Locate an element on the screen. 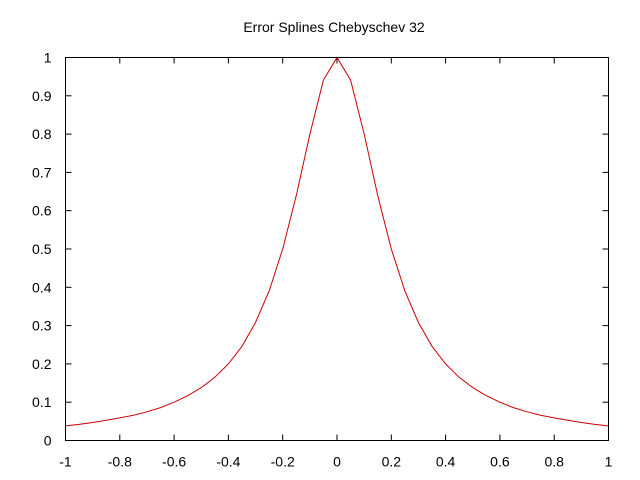  x-tick-label: 0.4 is located at coordinates (446, 462).